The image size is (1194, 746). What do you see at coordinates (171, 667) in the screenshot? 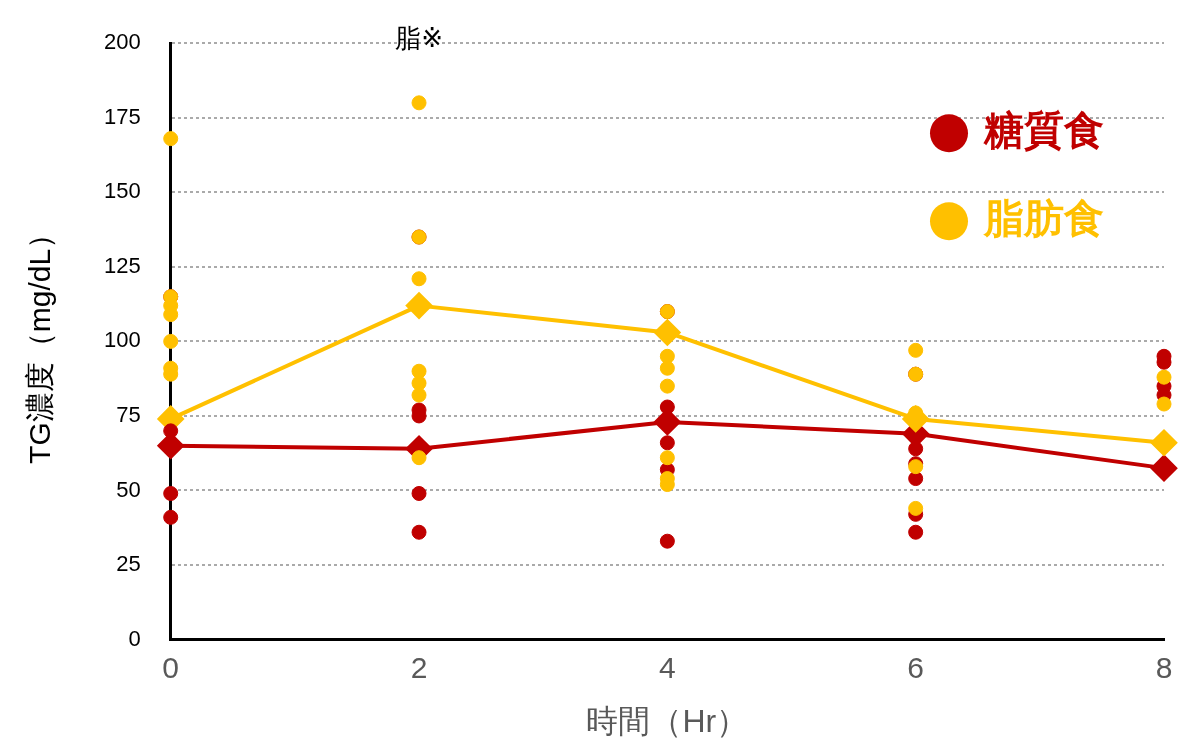
I see `x-tick-label: 0` at bounding box center [171, 667].